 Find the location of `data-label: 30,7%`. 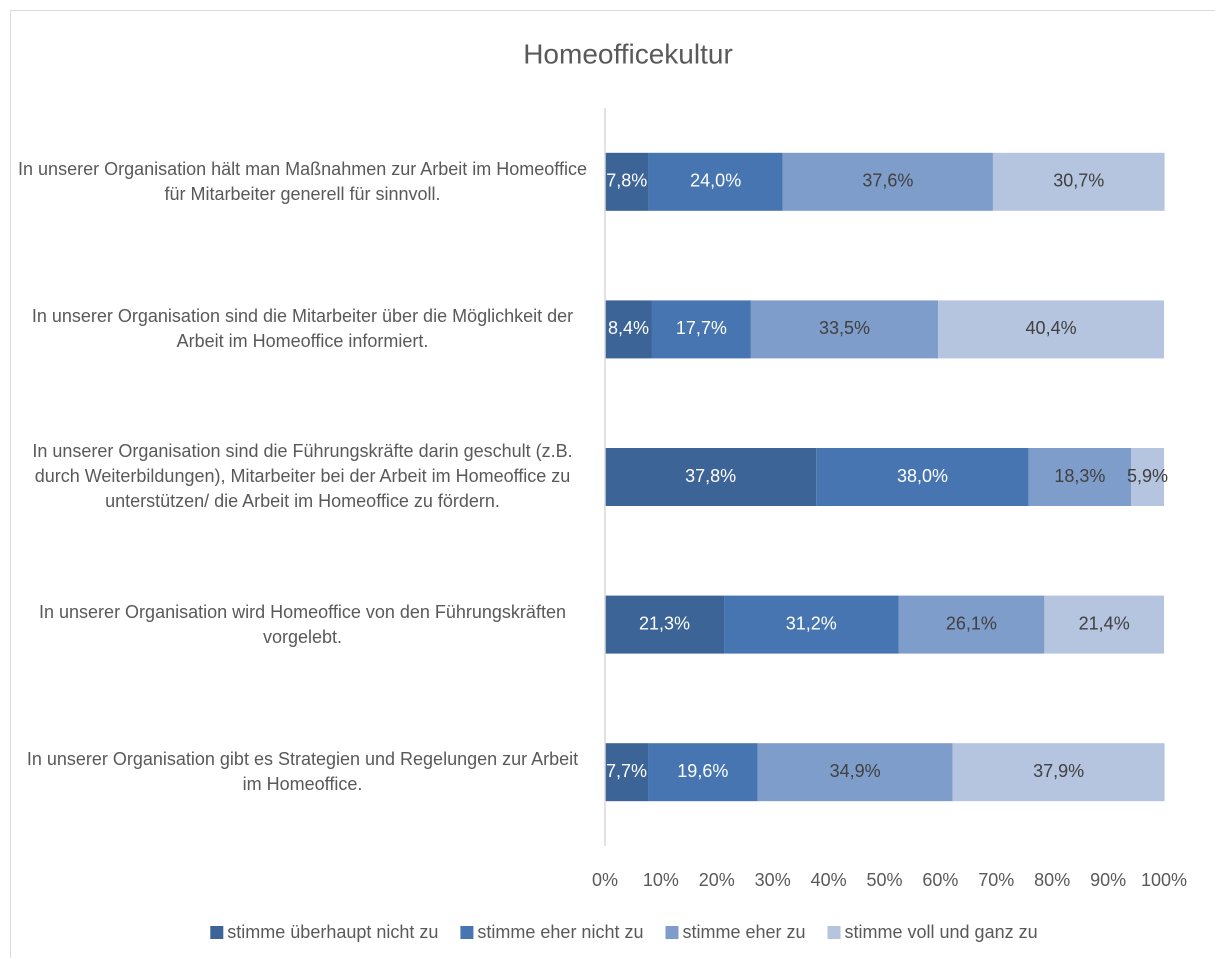

data-label: 30,7% is located at coordinates (1078, 181).